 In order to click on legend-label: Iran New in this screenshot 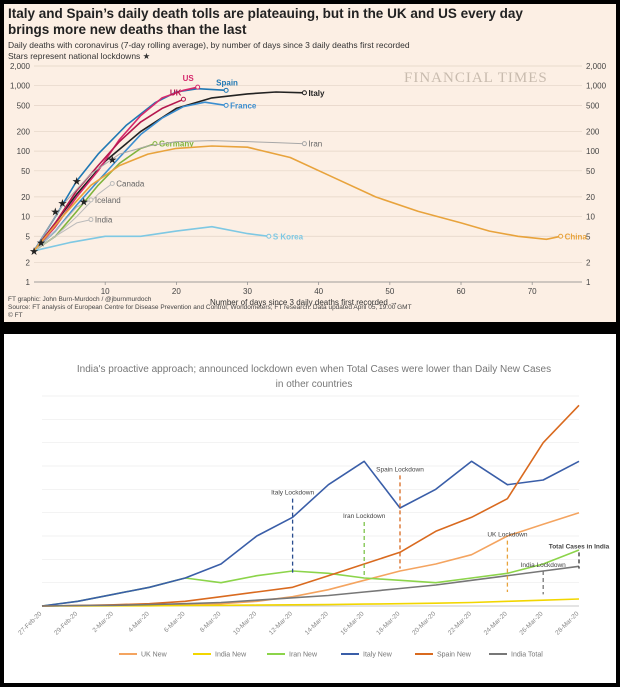, I will do `click(303, 655)`.